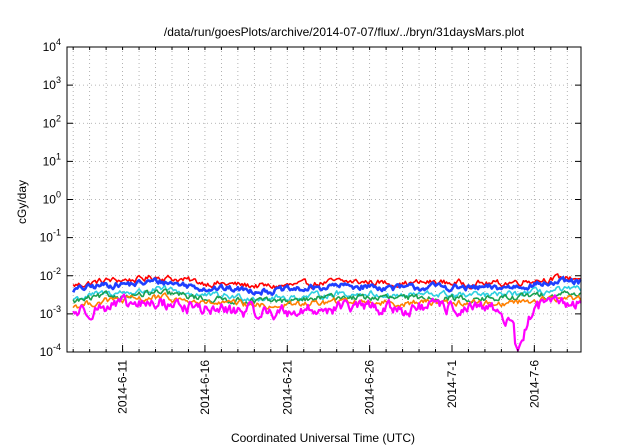 The image size is (640, 448). I want to click on x-axis-title: Coordinated Universal Time (UTC), so click(323, 438).